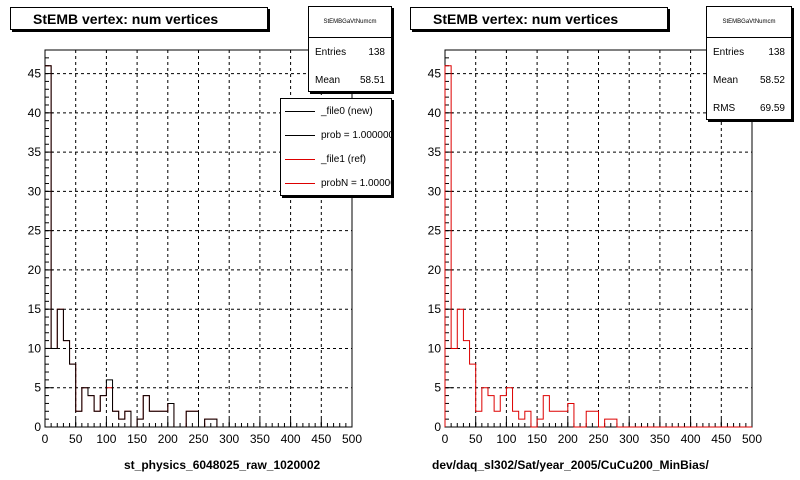 The width and height of the screenshot is (800, 480). Describe the element at coordinates (435, 348) in the screenshot. I see `right-y-tick-label: 10` at that location.